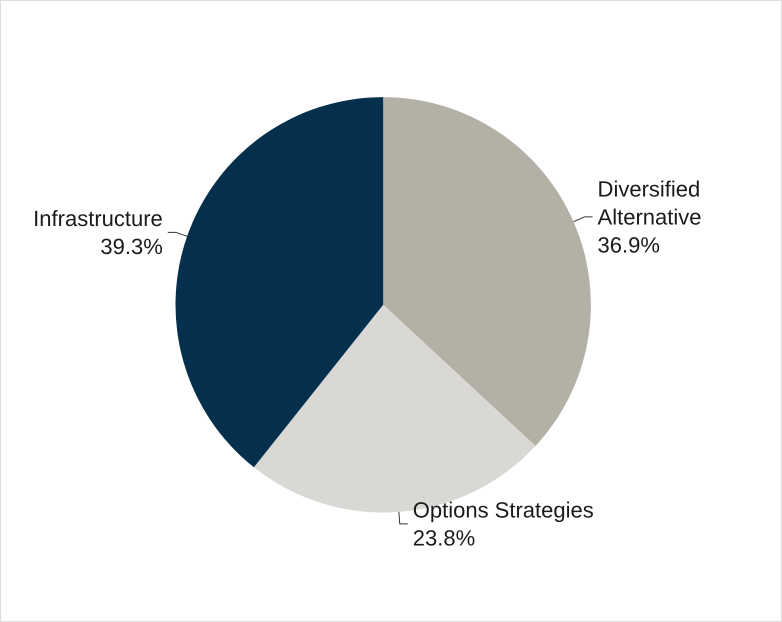 The height and width of the screenshot is (622, 782). Describe the element at coordinates (503, 509) in the screenshot. I see `slice-label: Options Strategies` at that location.